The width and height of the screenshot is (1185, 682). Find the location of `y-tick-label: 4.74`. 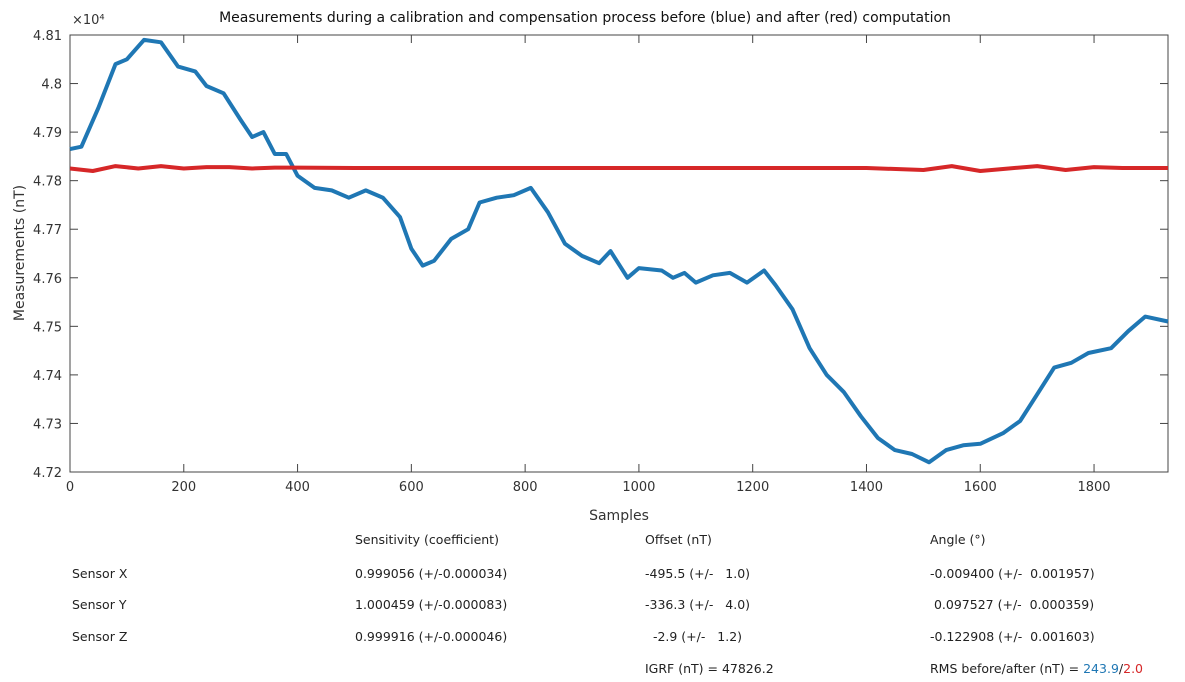

y-tick-label: 4.74 is located at coordinates (47, 376).